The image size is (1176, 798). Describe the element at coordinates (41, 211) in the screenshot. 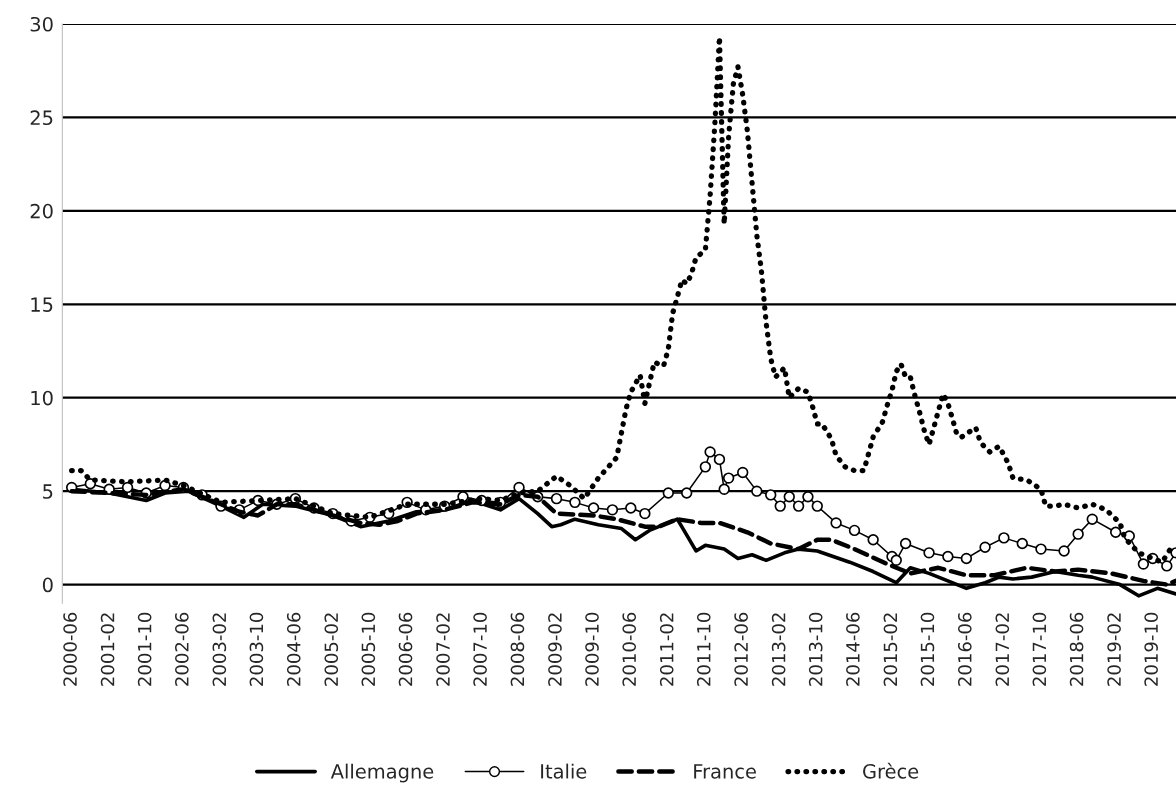

I see `y-tick-label: 20` at that location.